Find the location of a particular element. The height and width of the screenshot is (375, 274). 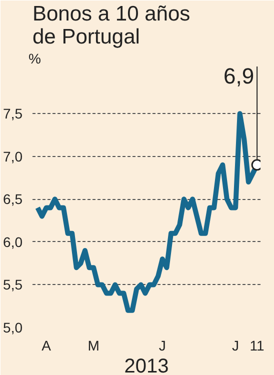

y-axis-title: % is located at coordinates (34, 58).